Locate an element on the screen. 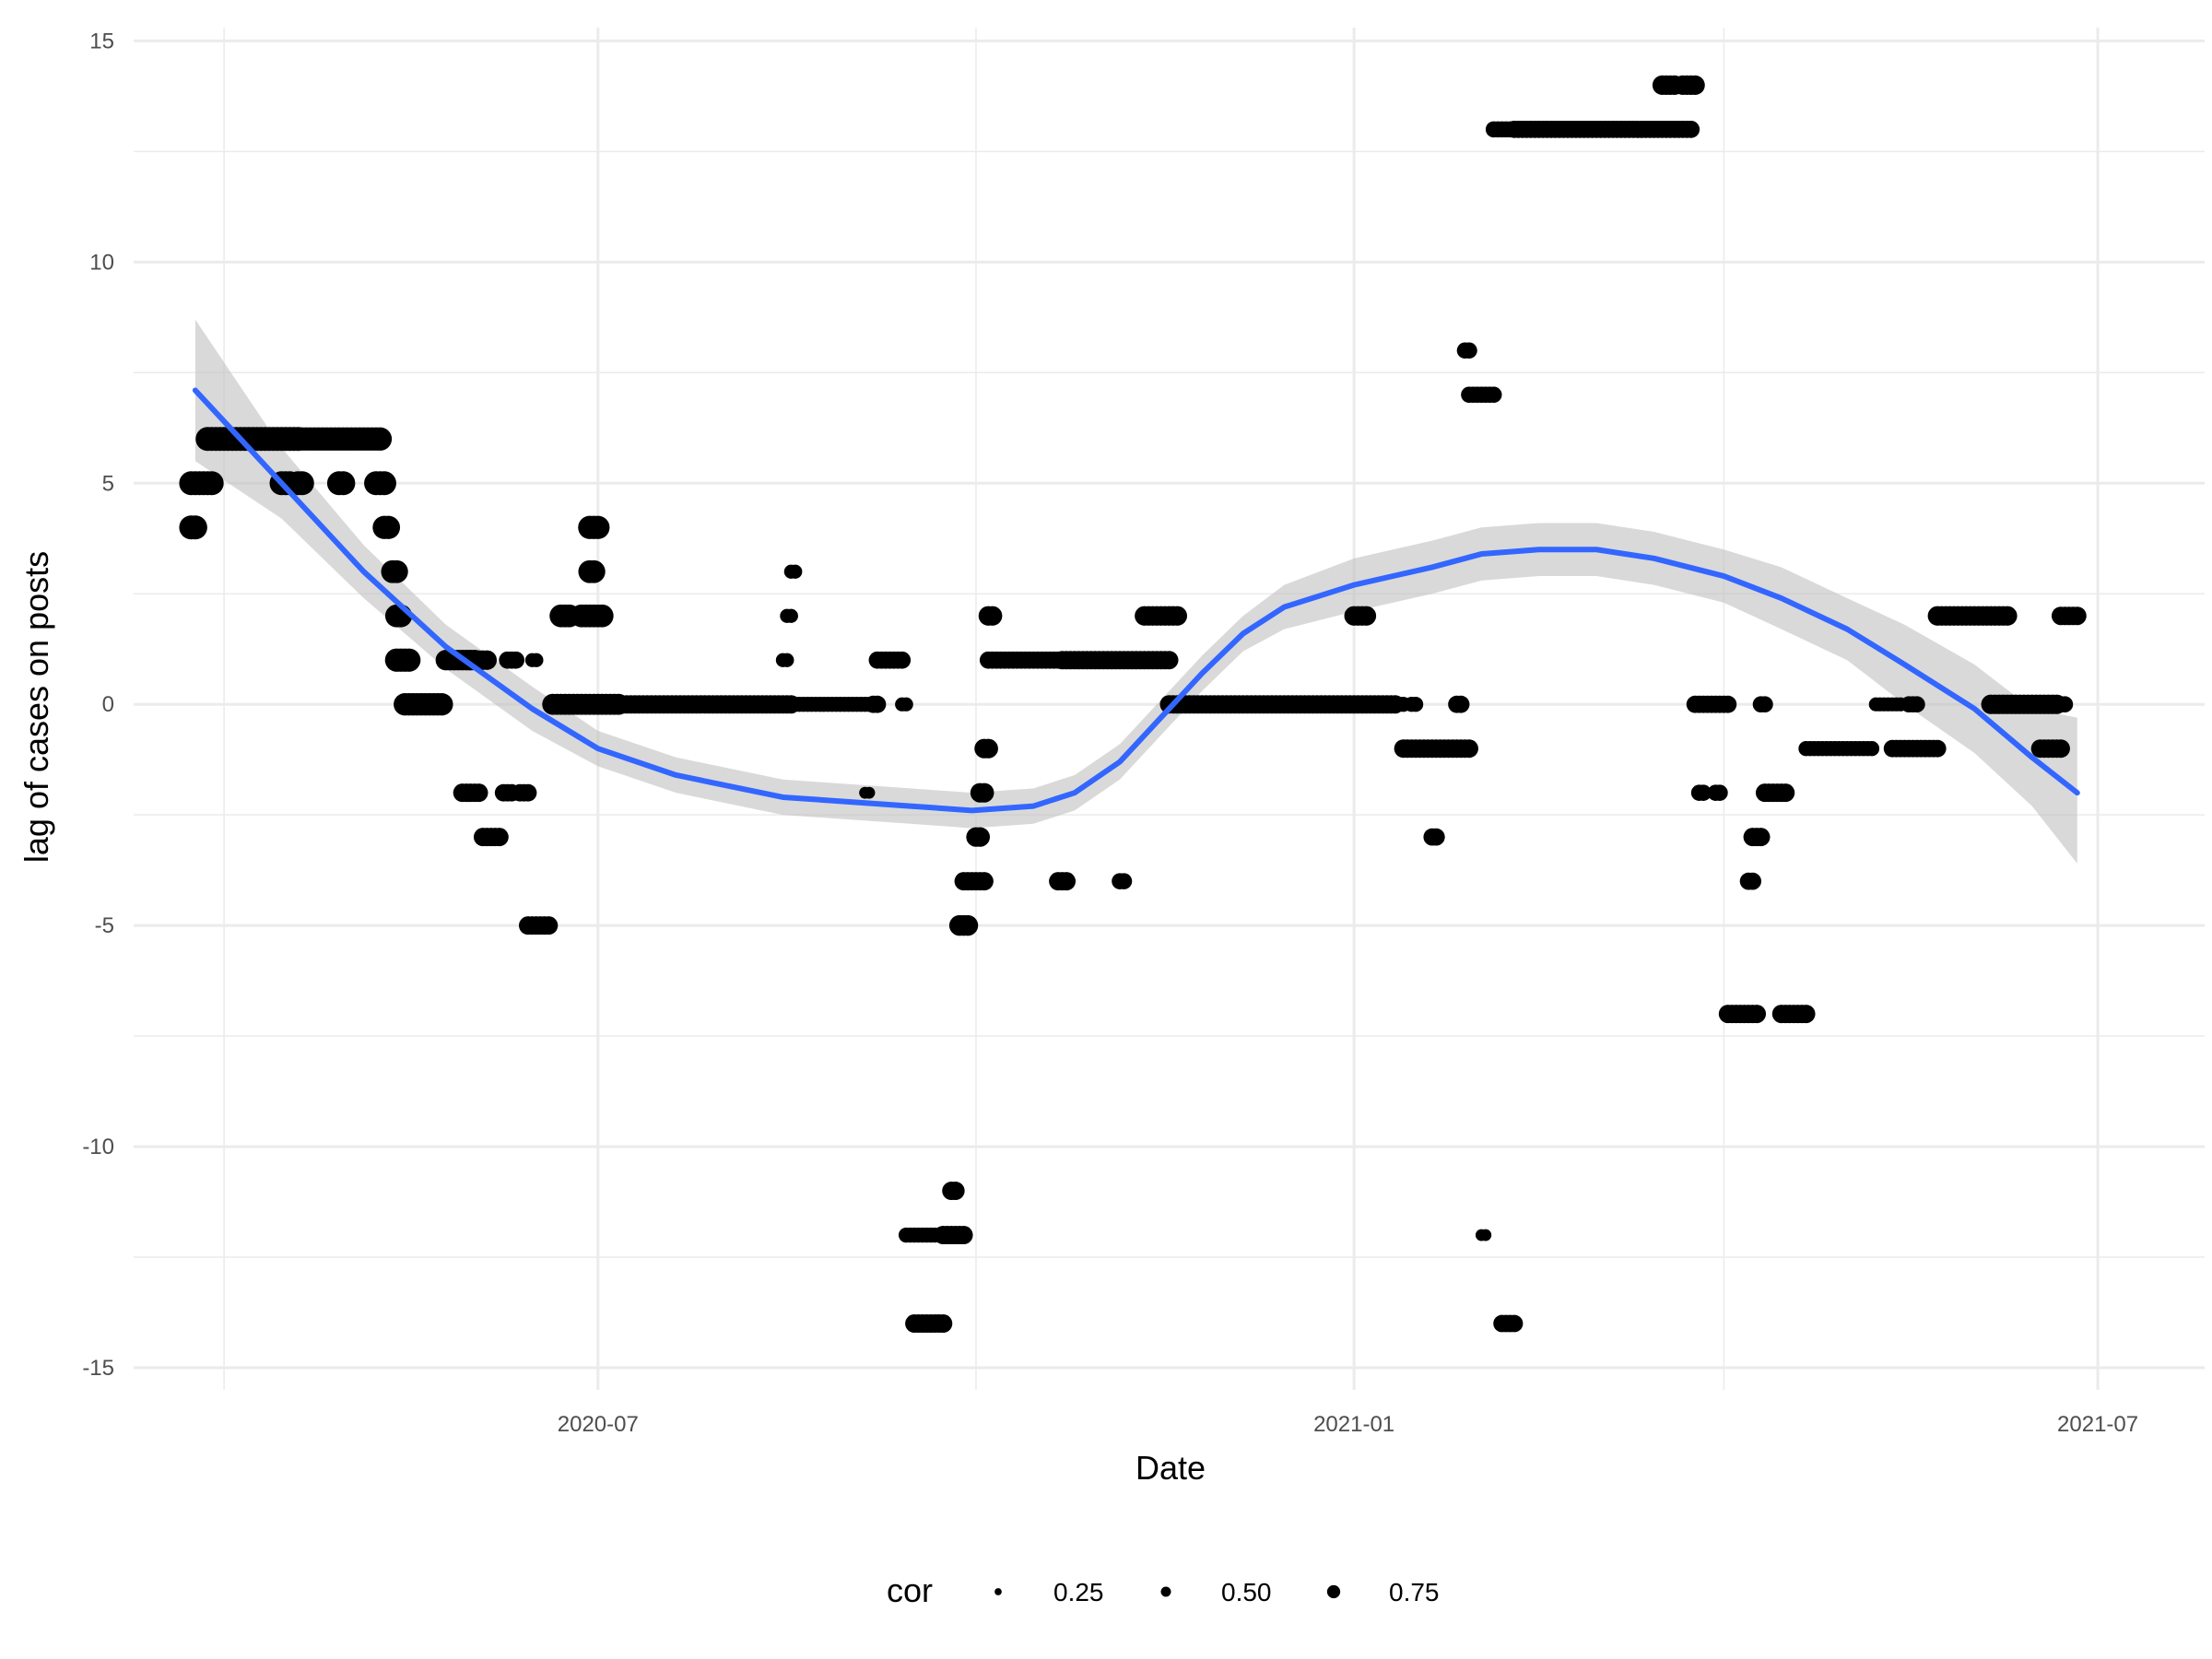 Image resolution: width=2212 pixels, height=1659 pixels. y-tick-label: 10 is located at coordinates (101, 262).